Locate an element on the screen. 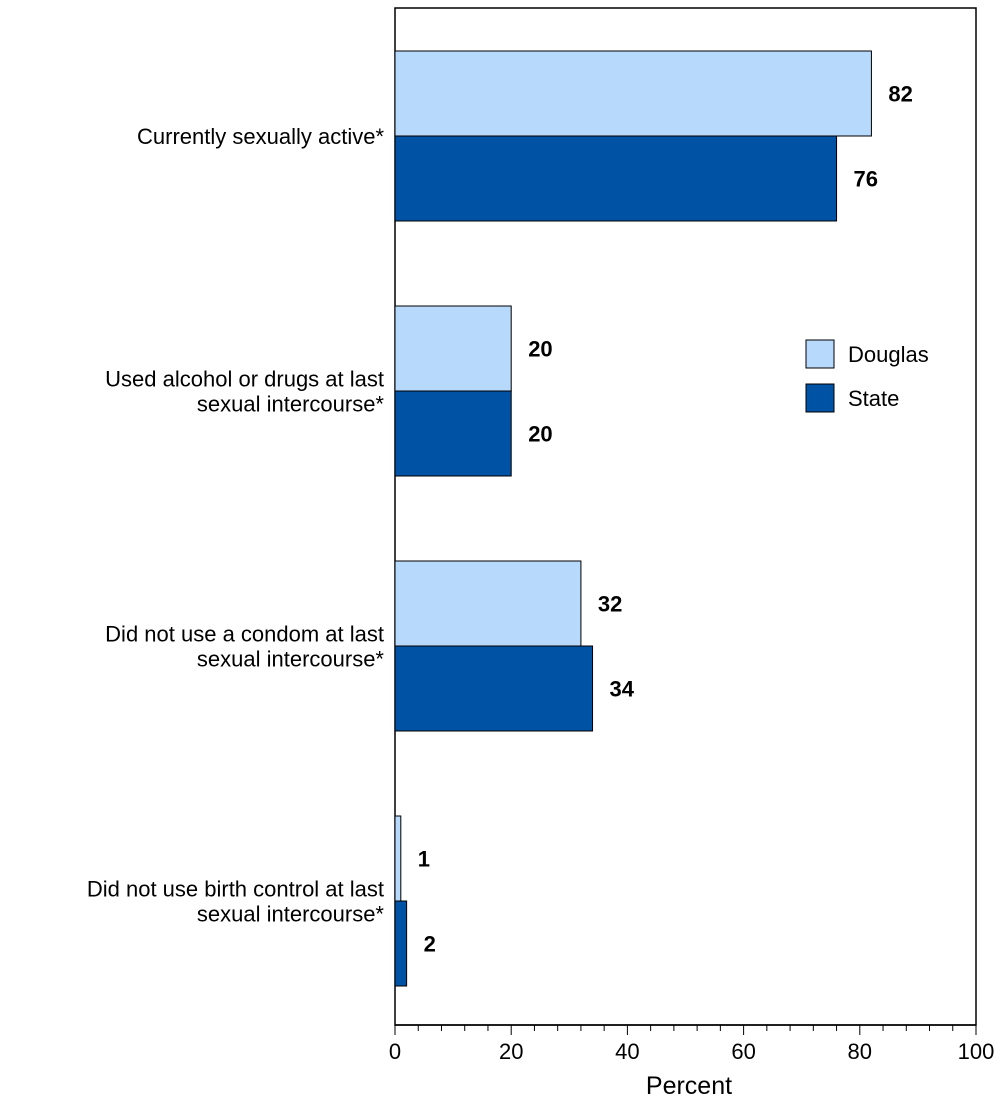  x-tick-label-0: 0 is located at coordinates (395, 1051).